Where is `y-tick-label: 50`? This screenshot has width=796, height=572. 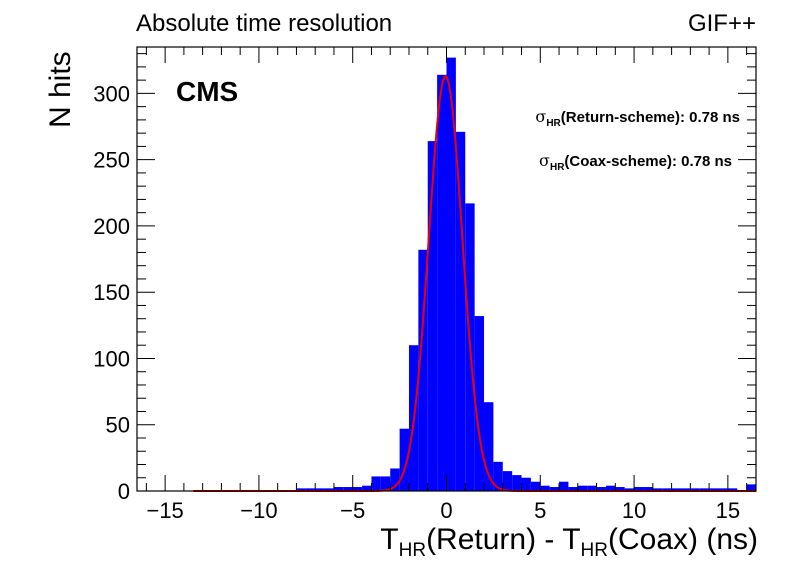 y-tick-label: 50 is located at coordinates (118, 425).